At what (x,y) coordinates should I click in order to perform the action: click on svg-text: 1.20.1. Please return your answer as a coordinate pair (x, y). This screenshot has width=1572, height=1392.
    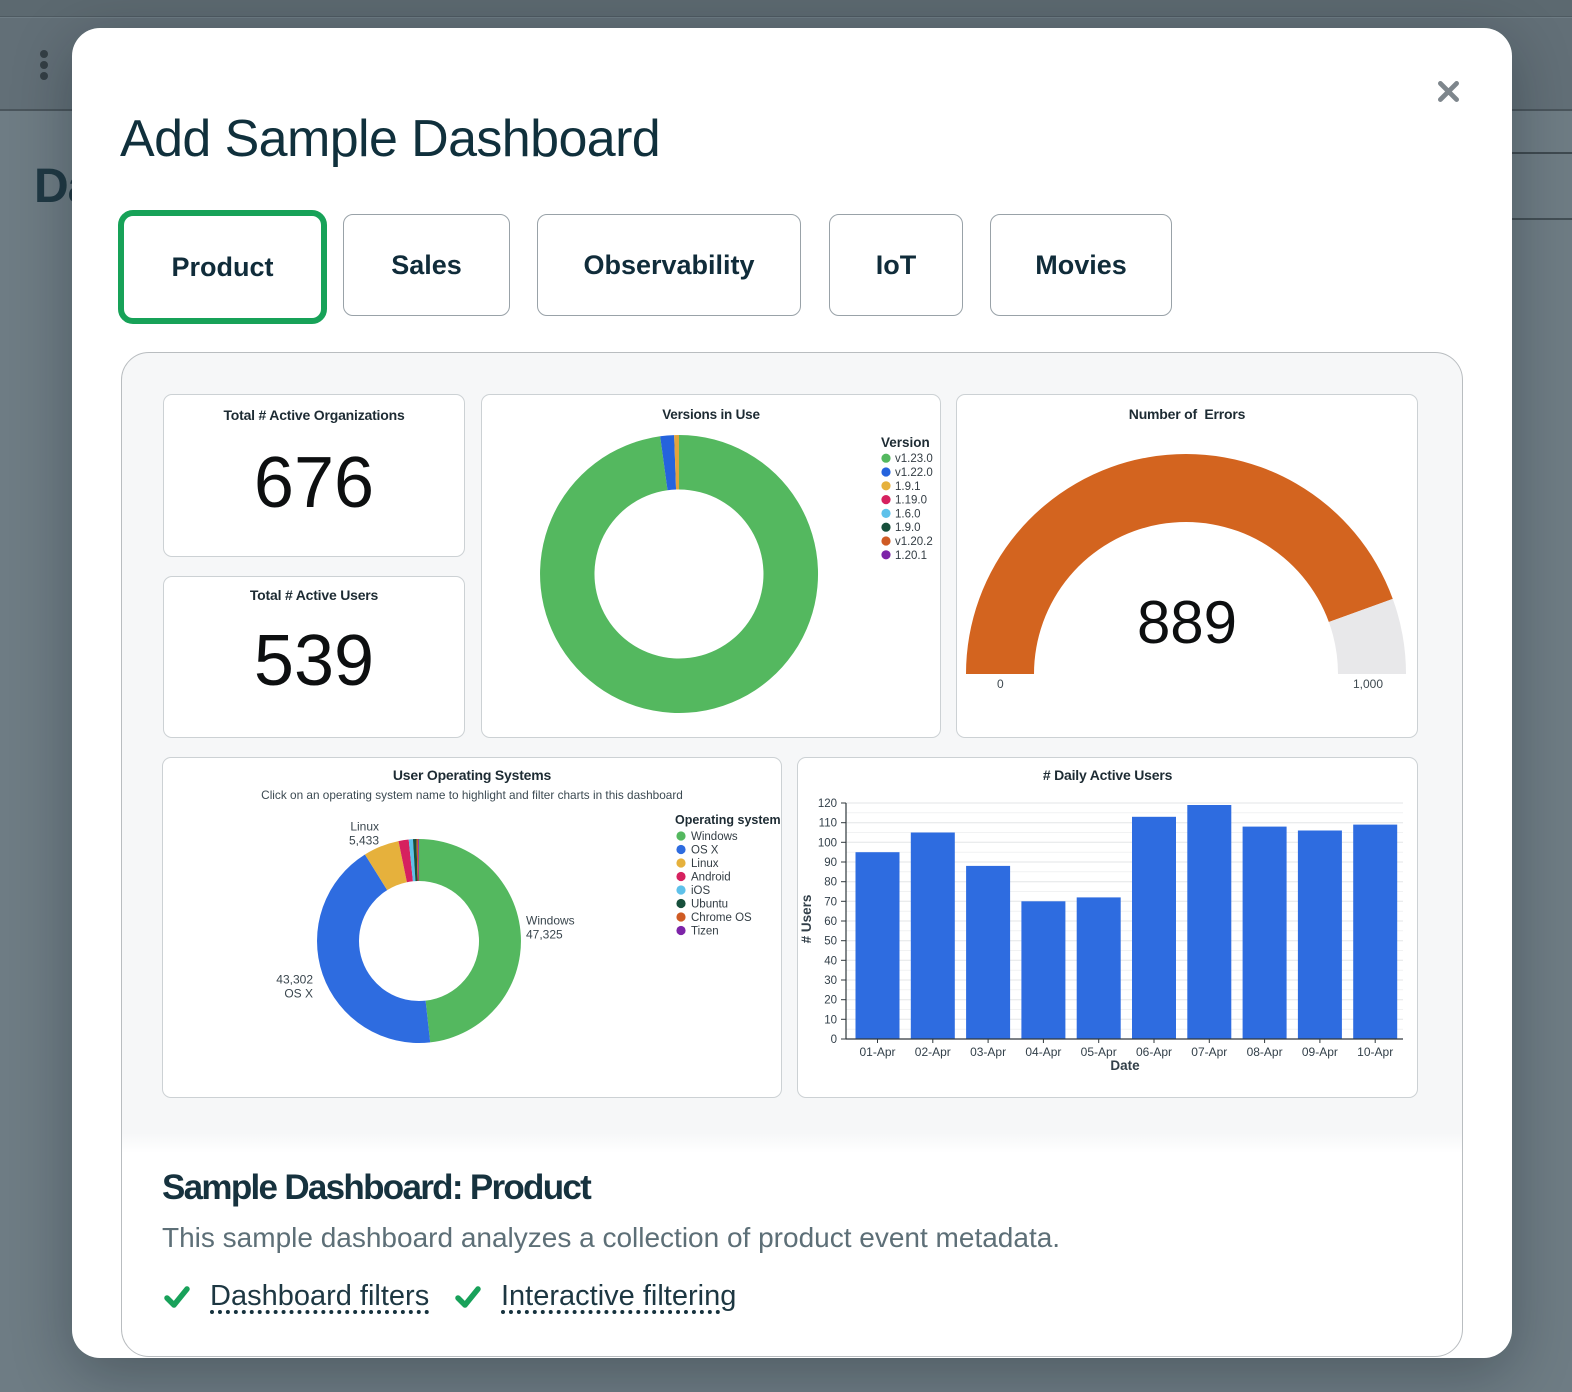
    Looking at the image, I should click on (911, 556).